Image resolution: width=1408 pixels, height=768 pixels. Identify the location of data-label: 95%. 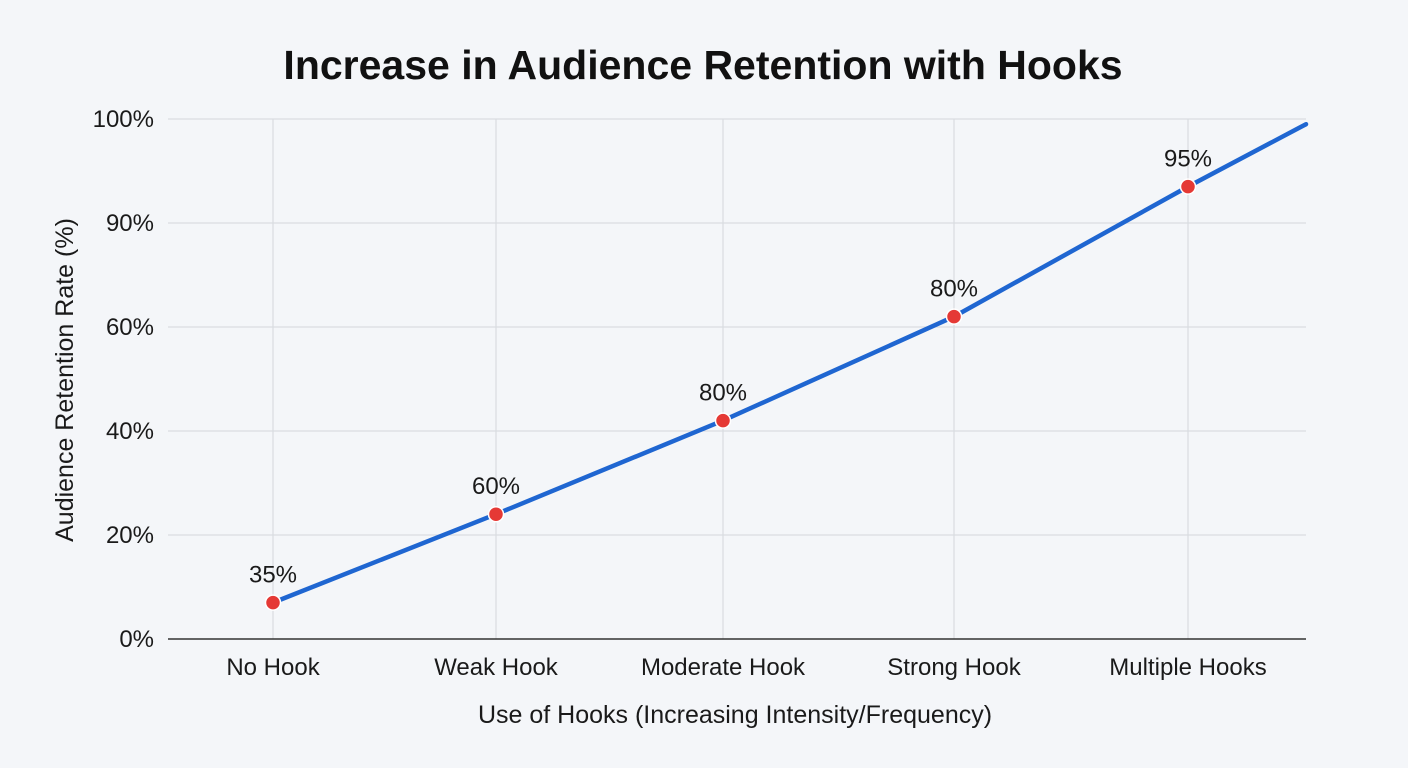
(1188, 159).